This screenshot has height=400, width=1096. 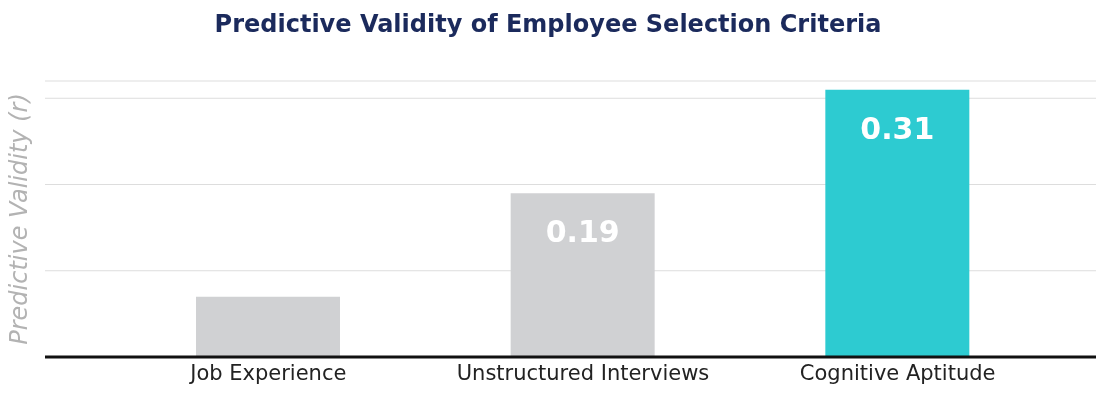 I want to click on x-tick-label: Cognitive Aptitude, so click(x=897, y=372).